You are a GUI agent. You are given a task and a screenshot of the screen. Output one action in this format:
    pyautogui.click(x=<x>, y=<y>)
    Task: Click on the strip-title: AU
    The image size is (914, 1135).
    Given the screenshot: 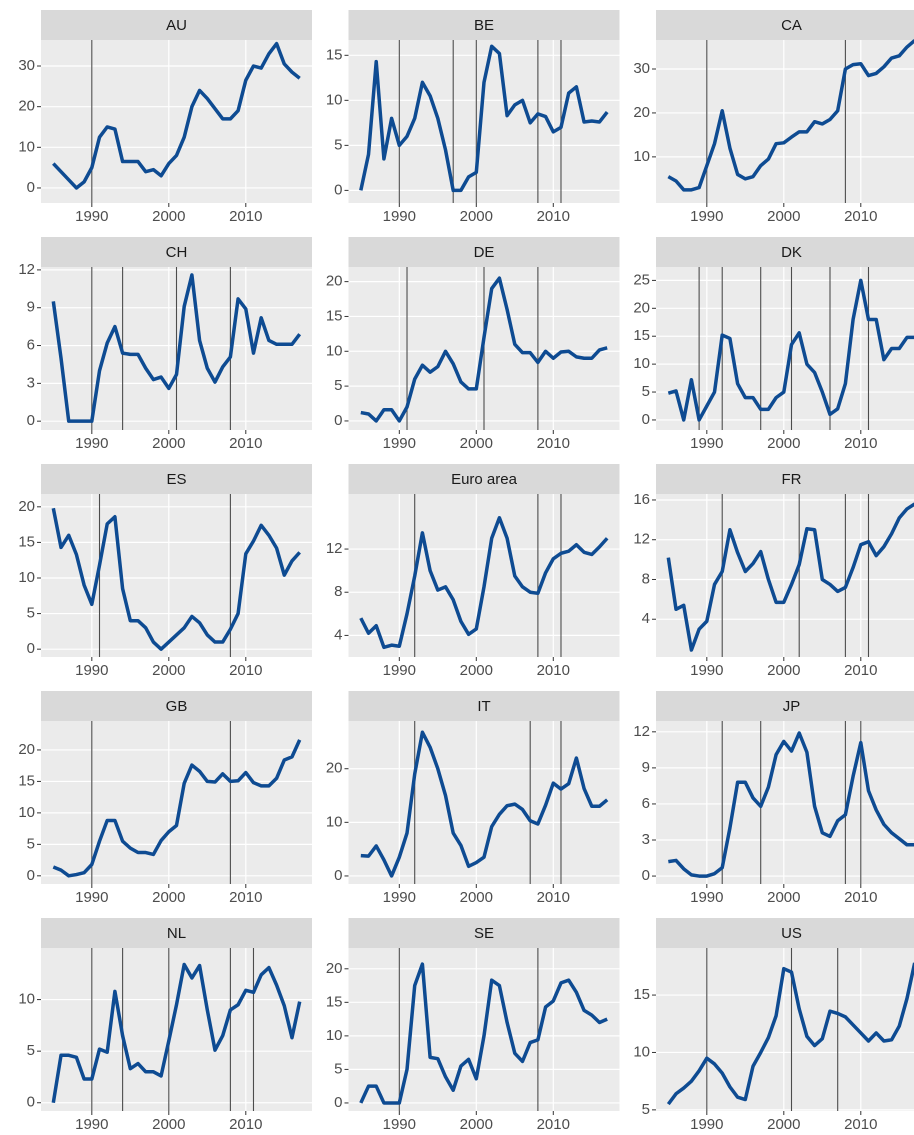 What is the action you would take?
    pyautogui.click(x=176, y=25)
    